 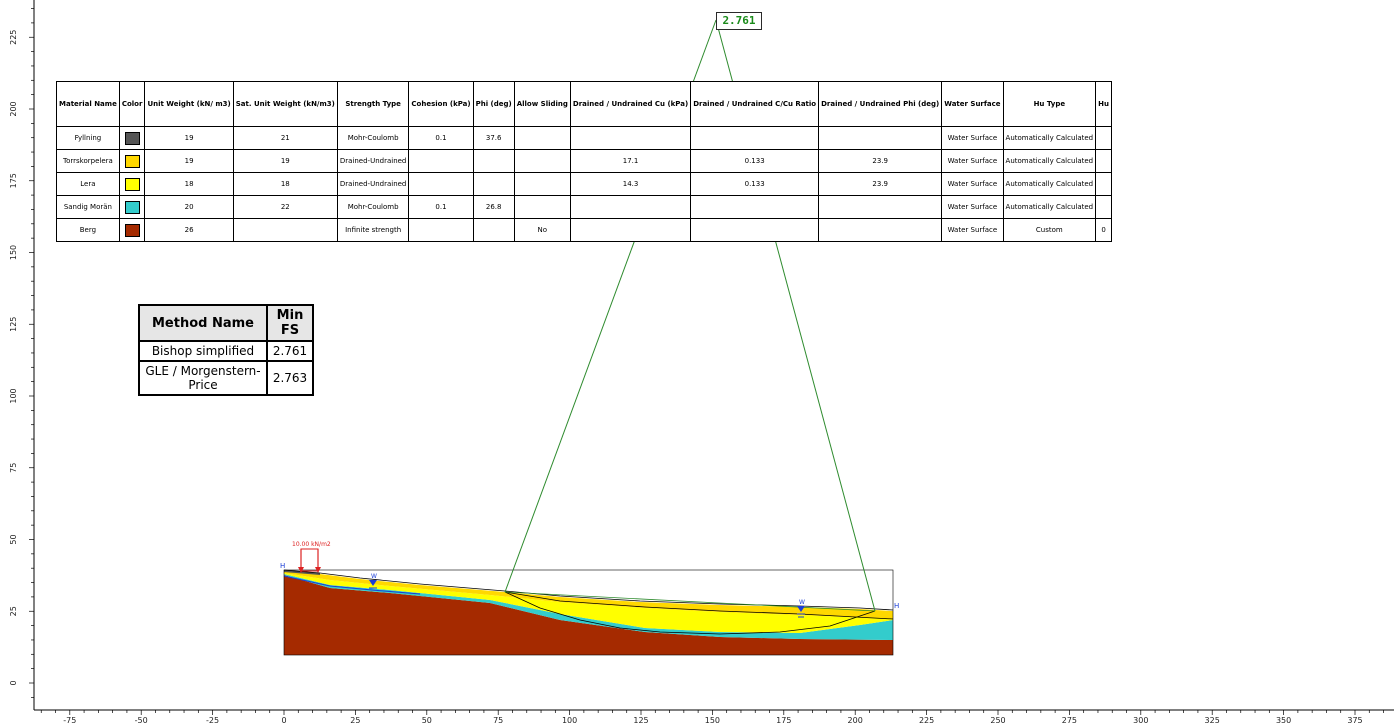 I want to click on x-tick-label: 25, so click(x=355, y=720).